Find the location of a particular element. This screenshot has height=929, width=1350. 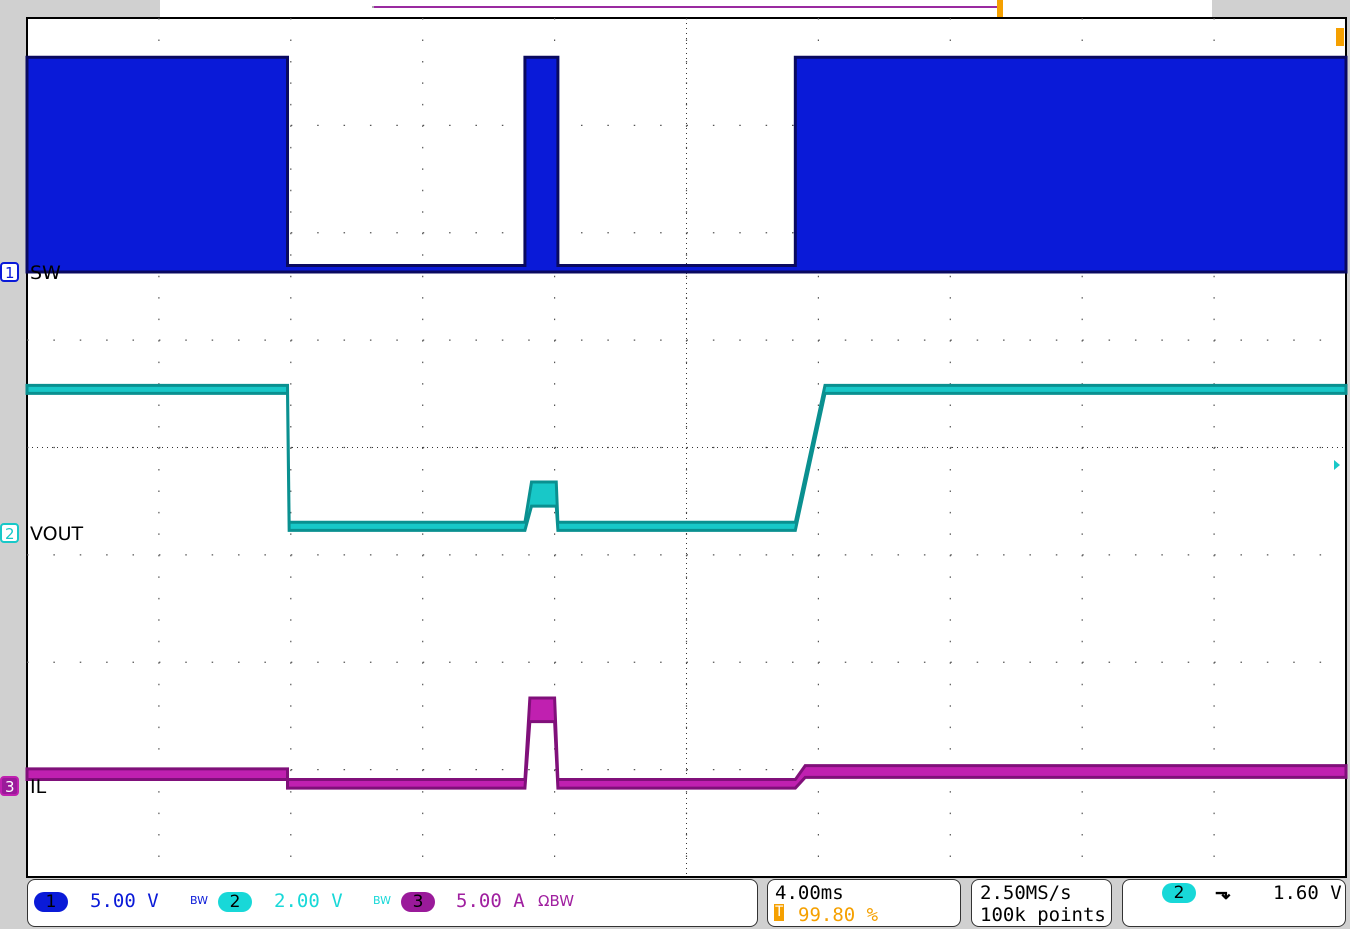

ch2-badge: 2 is located at coordinates (235, 902).